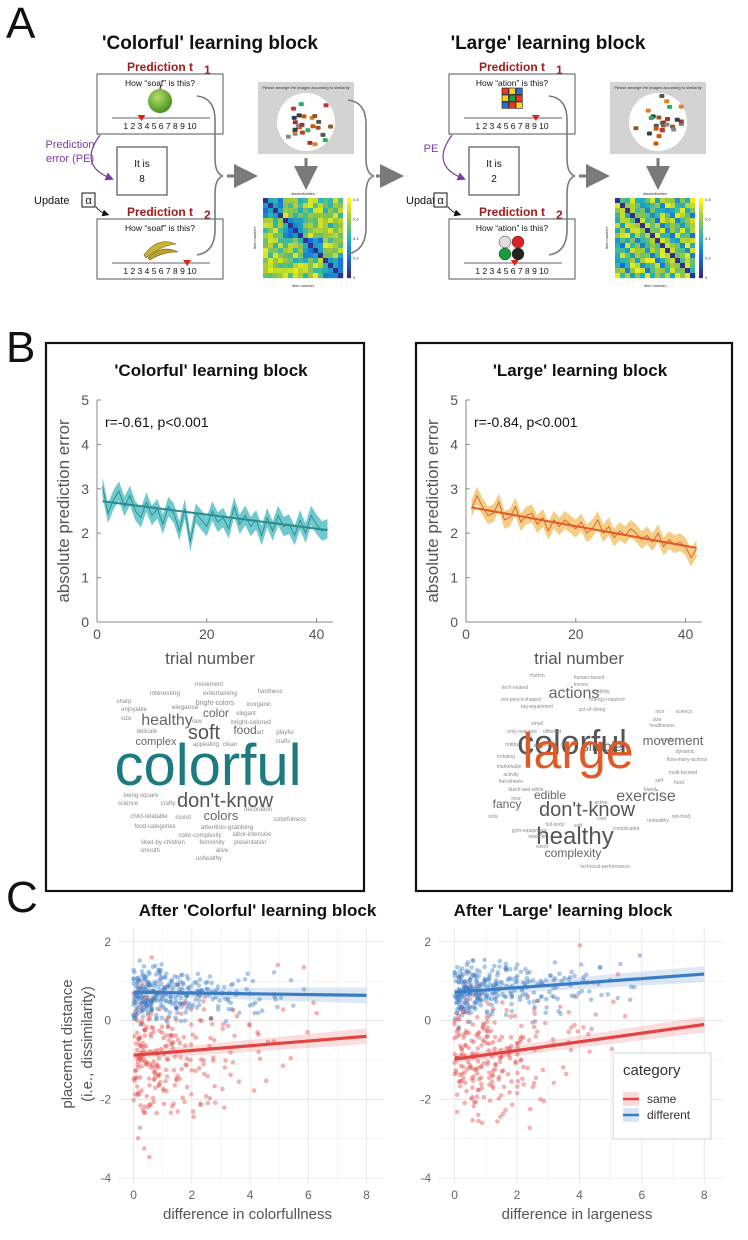 The width and height of the screenshot is (748, 1240). Describe the element at coordinates (105, 1178) in the screenshot. I see `y-tick-label: -4` at that location.